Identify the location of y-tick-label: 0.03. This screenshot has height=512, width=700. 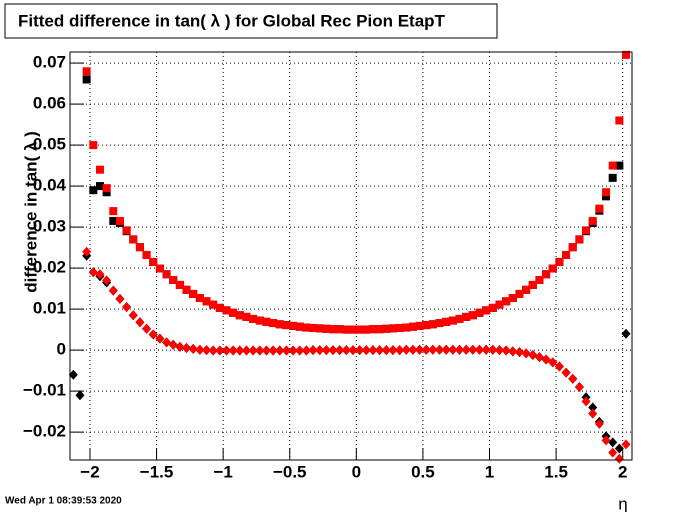
(49, 226).